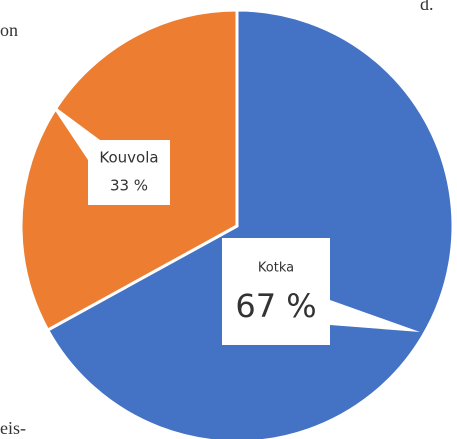  What do you see at coordinates (275, 306) in the screenshot?
I see `label-value: 67 %` at bounding box center [275, 306].